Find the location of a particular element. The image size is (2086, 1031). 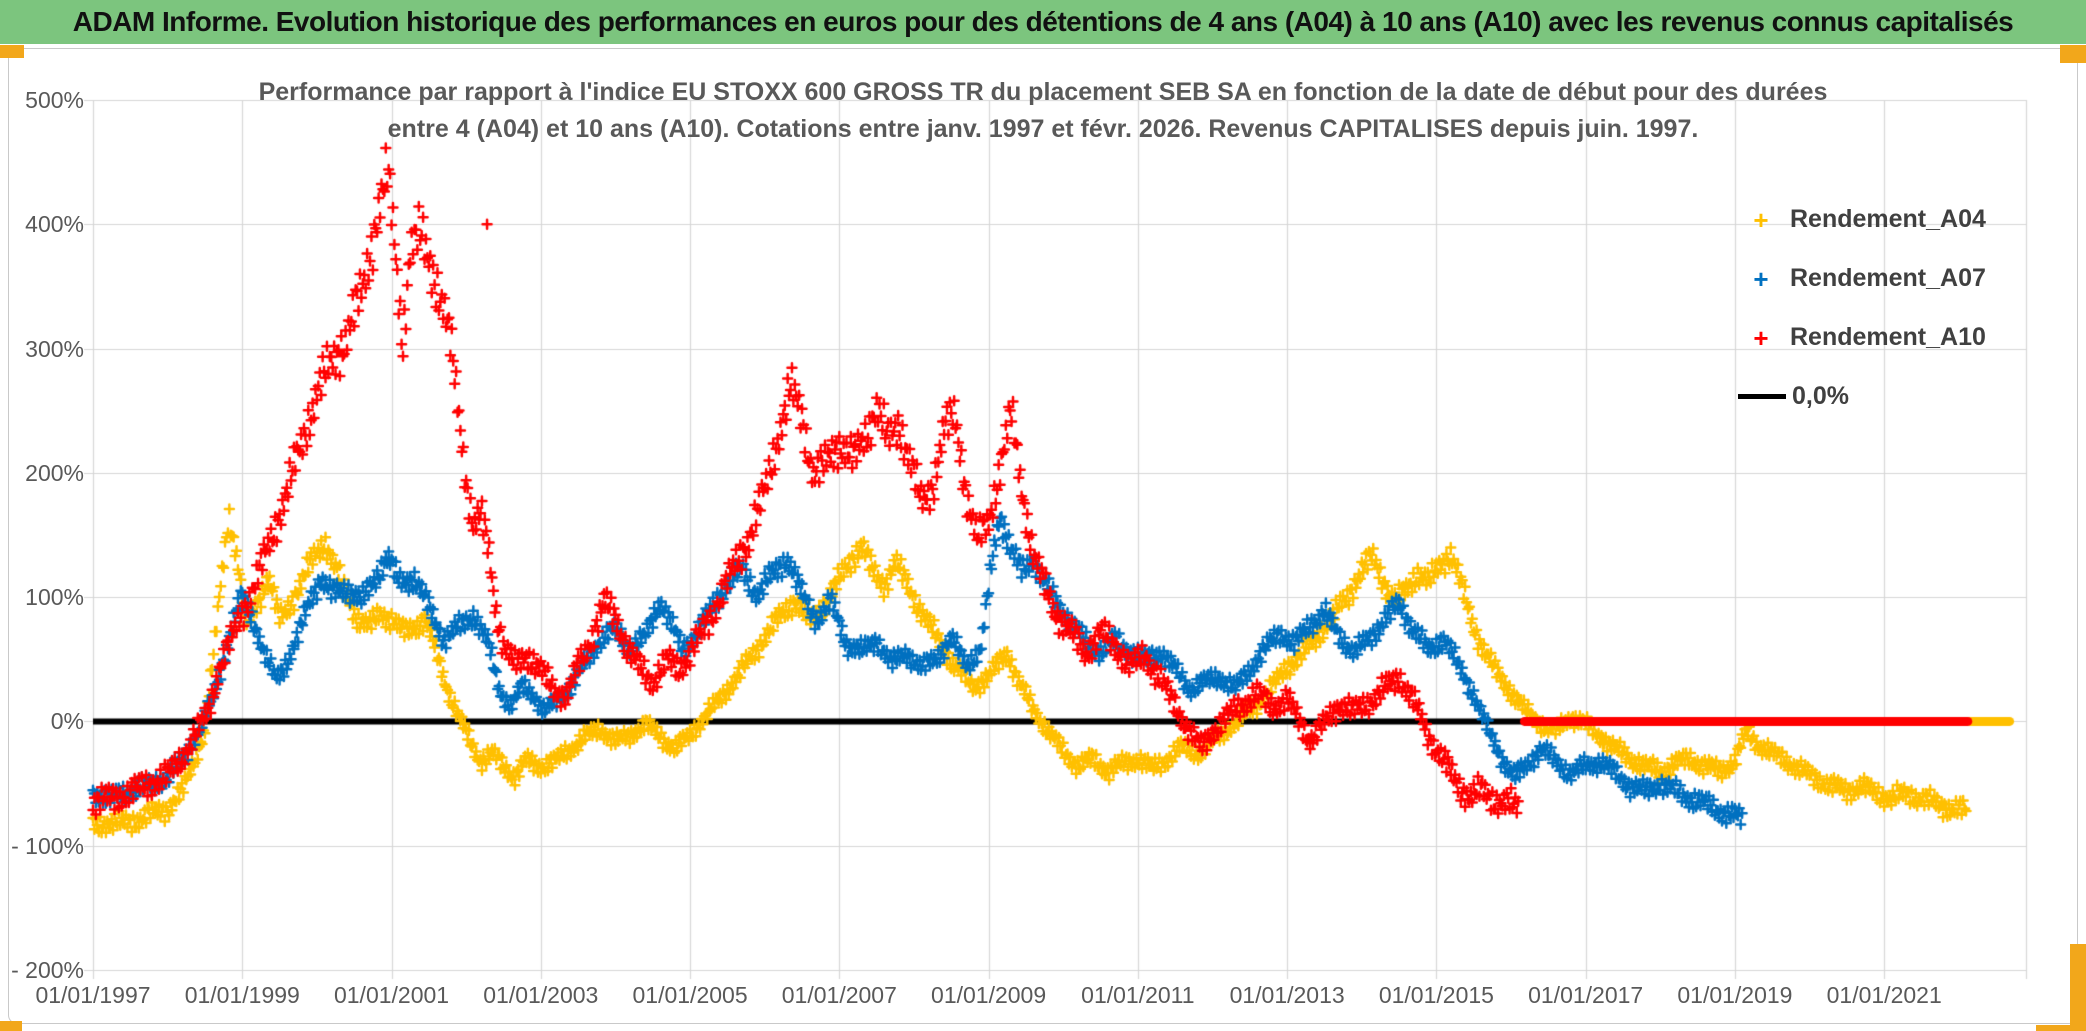

legend-label: 0,0% is located at coordinates (1820, 396).